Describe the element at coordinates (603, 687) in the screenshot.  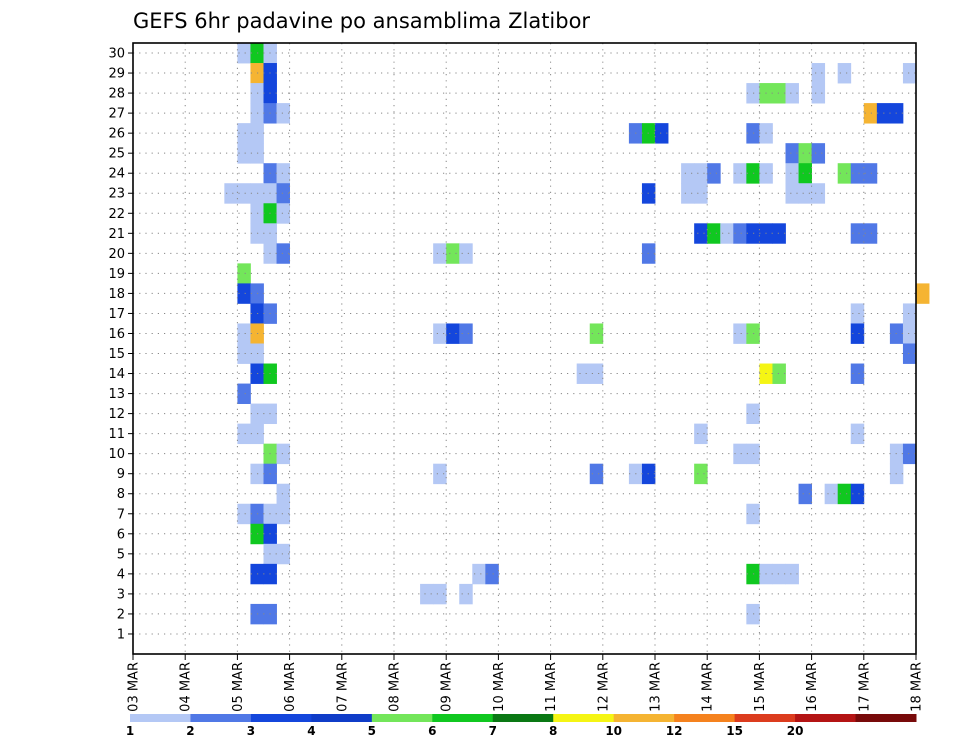
I see `x-tick-label: 12 MAR` at that location.